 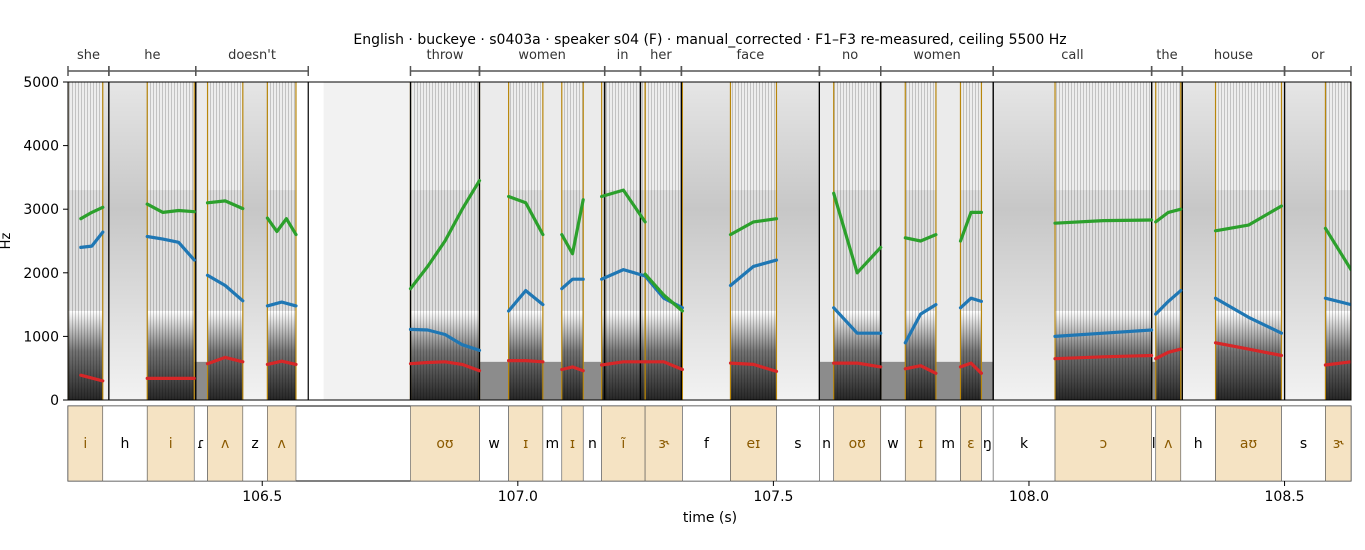 I want to click on phone-label: h, so click(x=1198, y=444).